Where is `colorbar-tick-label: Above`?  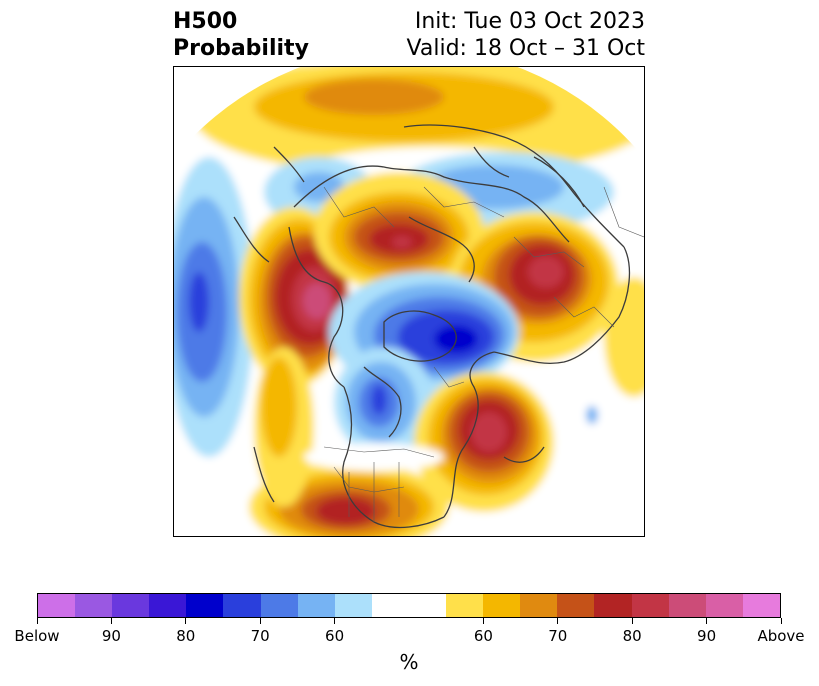
colorbar-tick-label: Above is located at coordinates (781, 636).